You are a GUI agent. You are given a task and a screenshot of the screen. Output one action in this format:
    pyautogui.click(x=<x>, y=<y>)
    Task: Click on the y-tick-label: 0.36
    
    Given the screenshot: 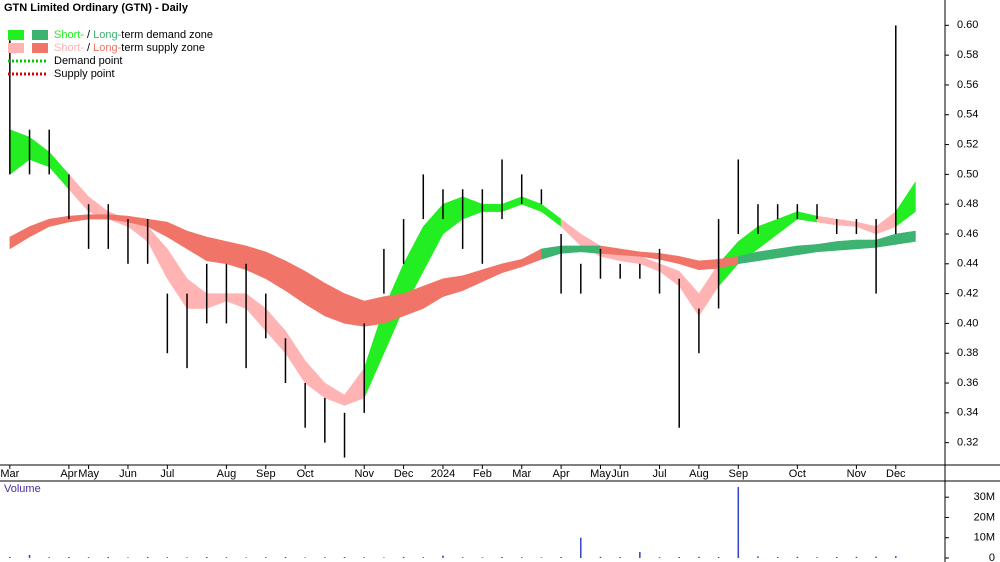 What is the action you would take?
    pyautogui.click(x=967, y=383)
    